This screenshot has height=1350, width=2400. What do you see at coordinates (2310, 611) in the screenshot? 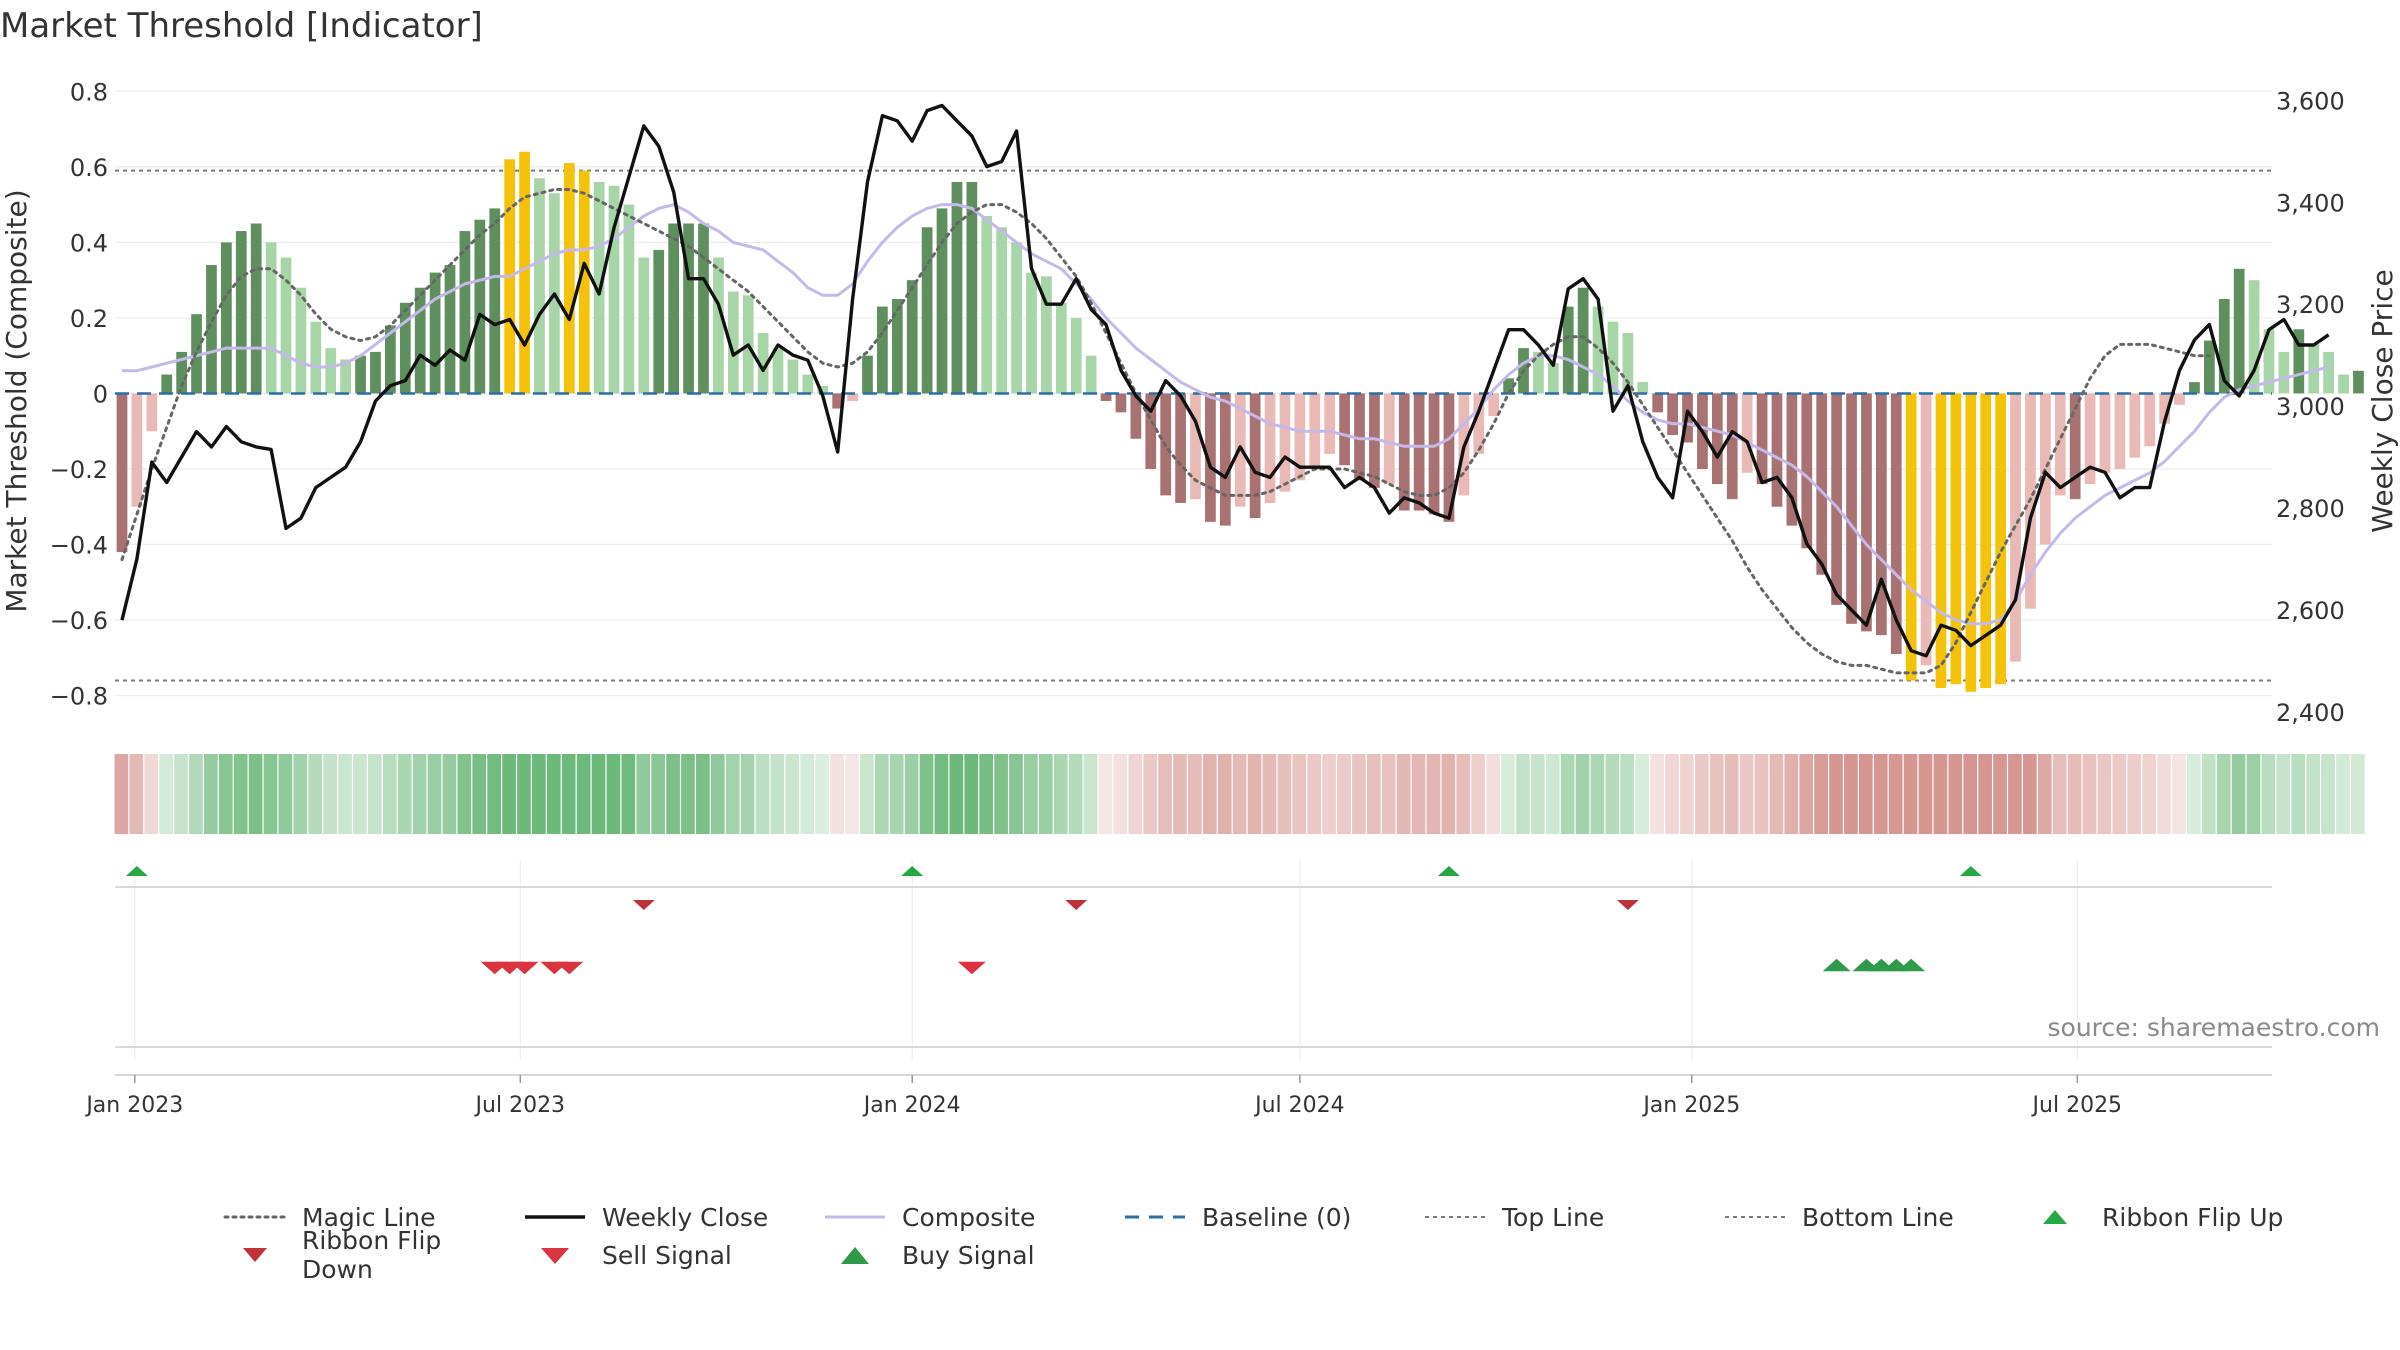
I see `y-right-tick-label: 2,600` at bounding box center [2310, 611].